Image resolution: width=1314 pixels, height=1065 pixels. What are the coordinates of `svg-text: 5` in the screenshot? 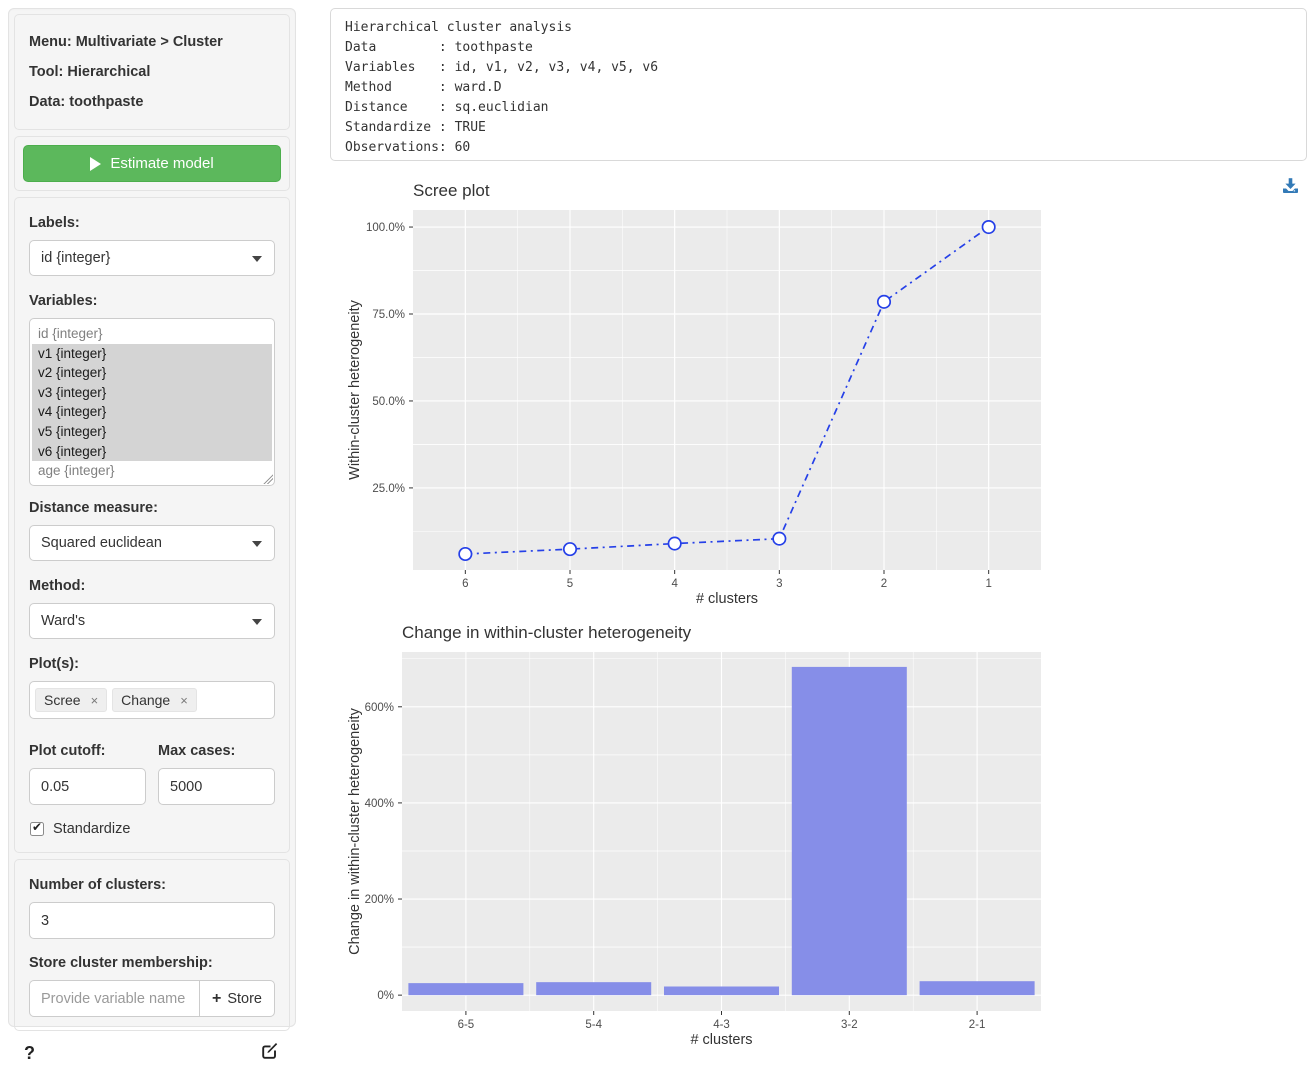 It's located at (570, 584).